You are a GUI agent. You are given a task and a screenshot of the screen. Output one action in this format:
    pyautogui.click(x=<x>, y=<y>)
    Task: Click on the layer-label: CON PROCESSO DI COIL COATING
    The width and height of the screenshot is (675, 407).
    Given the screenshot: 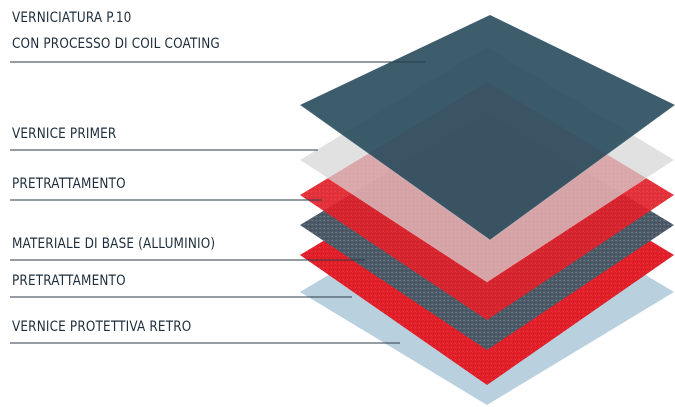 What is the action you would take?
    pyautogui.click(x=116, y=44)
    